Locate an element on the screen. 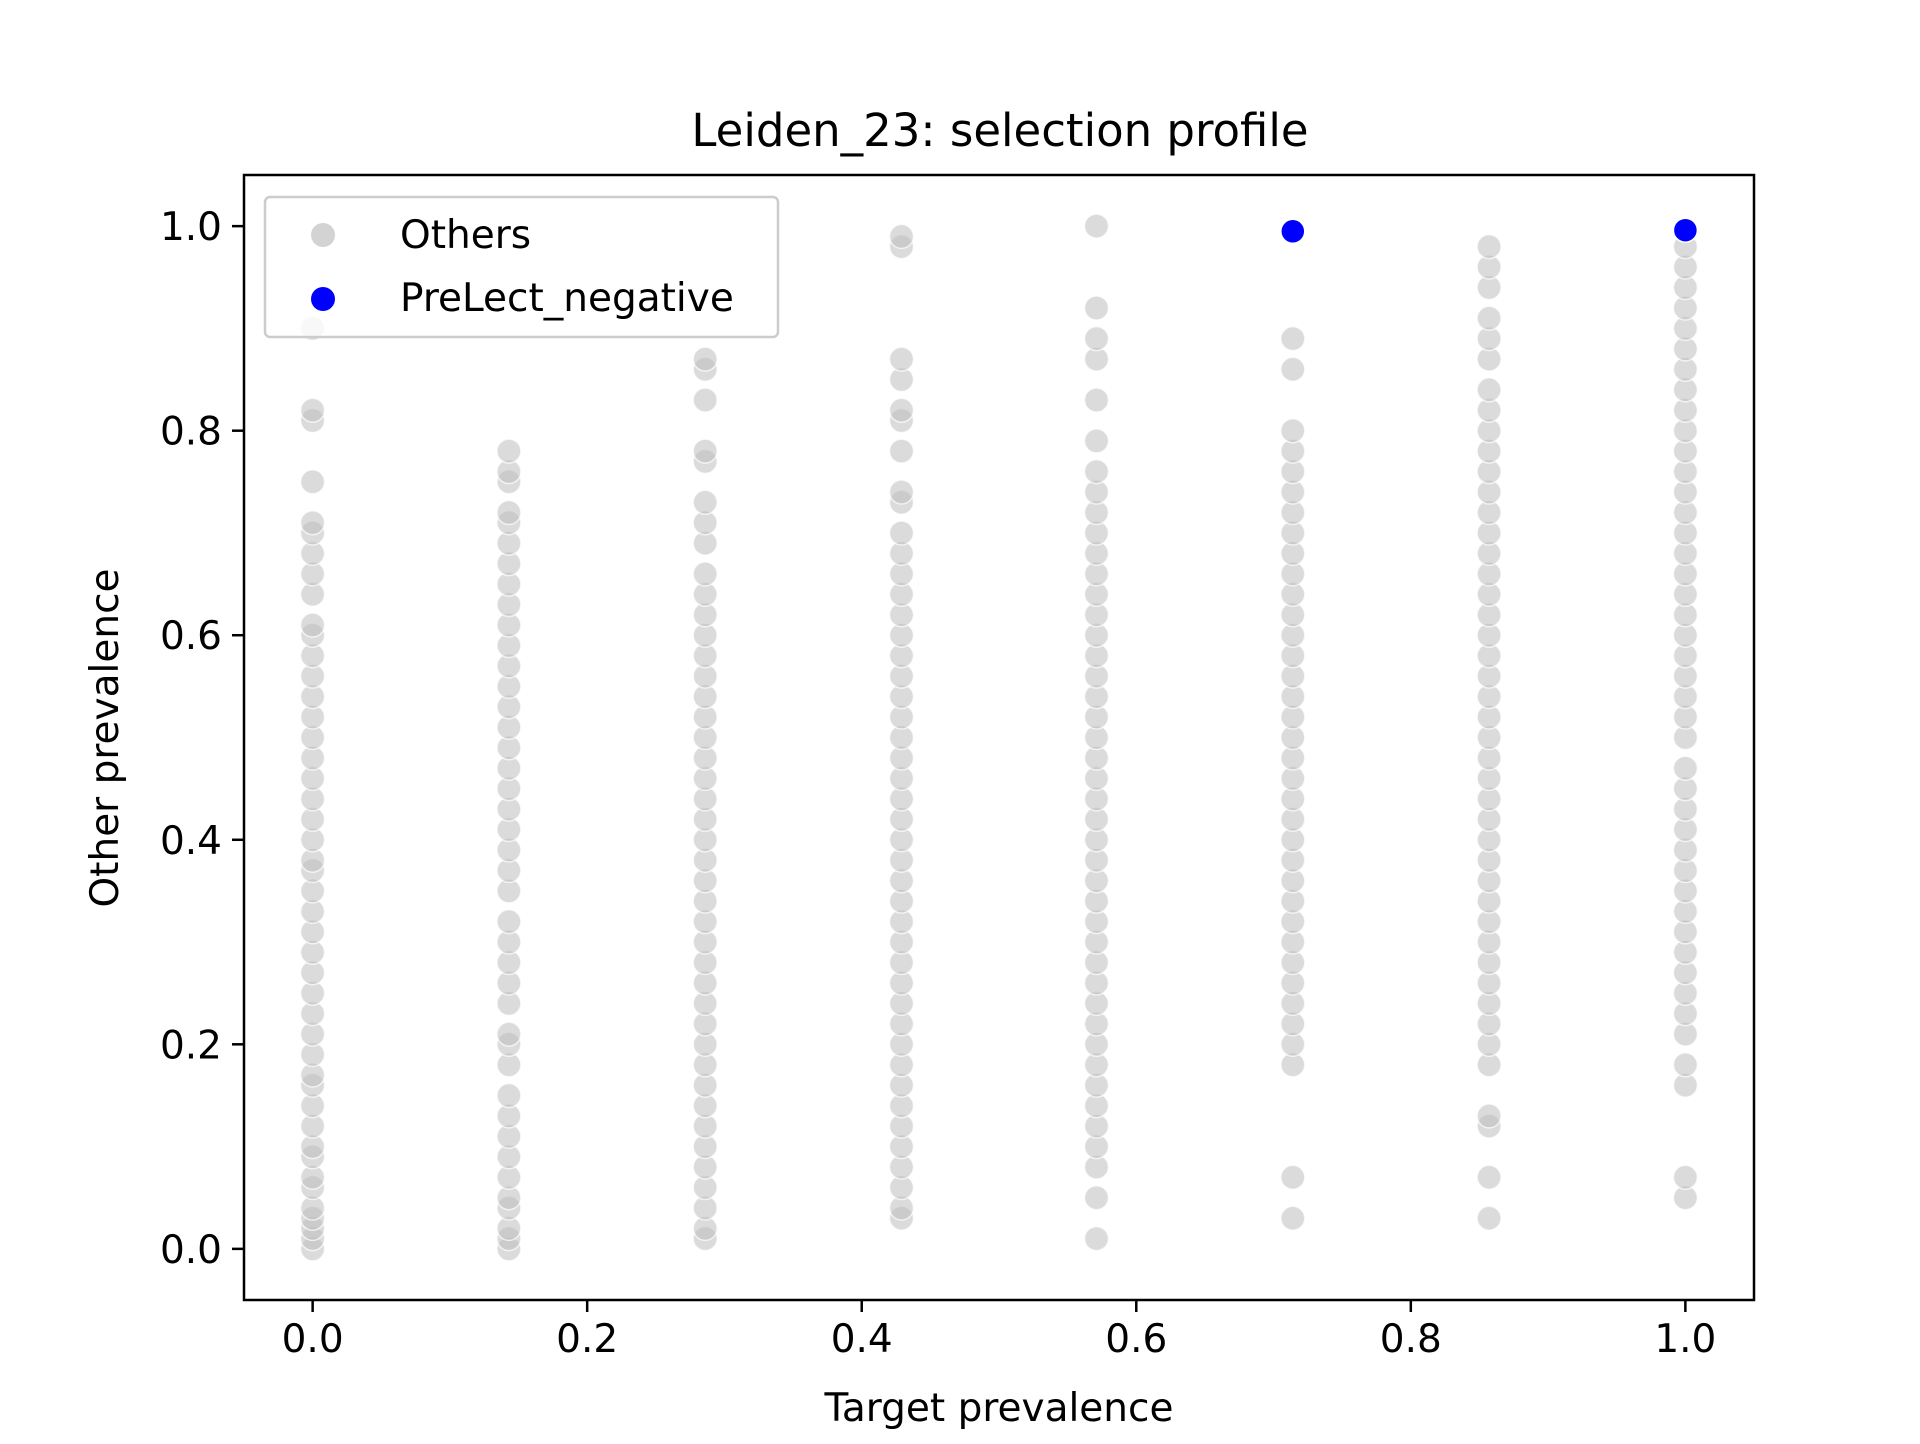 The width and height of the screenshot is (1920, 1444). legend-box is located at coordinates (521, 267).